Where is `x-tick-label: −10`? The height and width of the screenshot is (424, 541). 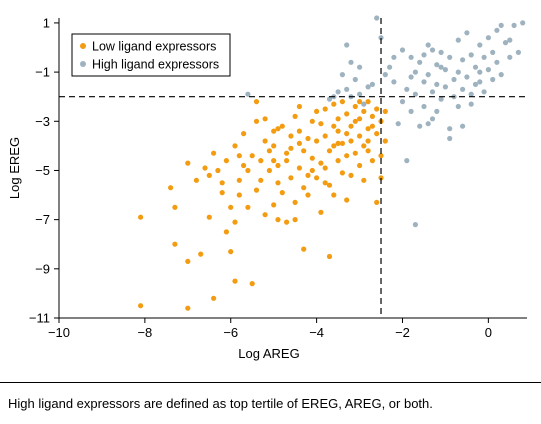 x-tick-label: −10 is located at coordinates (59, 332).